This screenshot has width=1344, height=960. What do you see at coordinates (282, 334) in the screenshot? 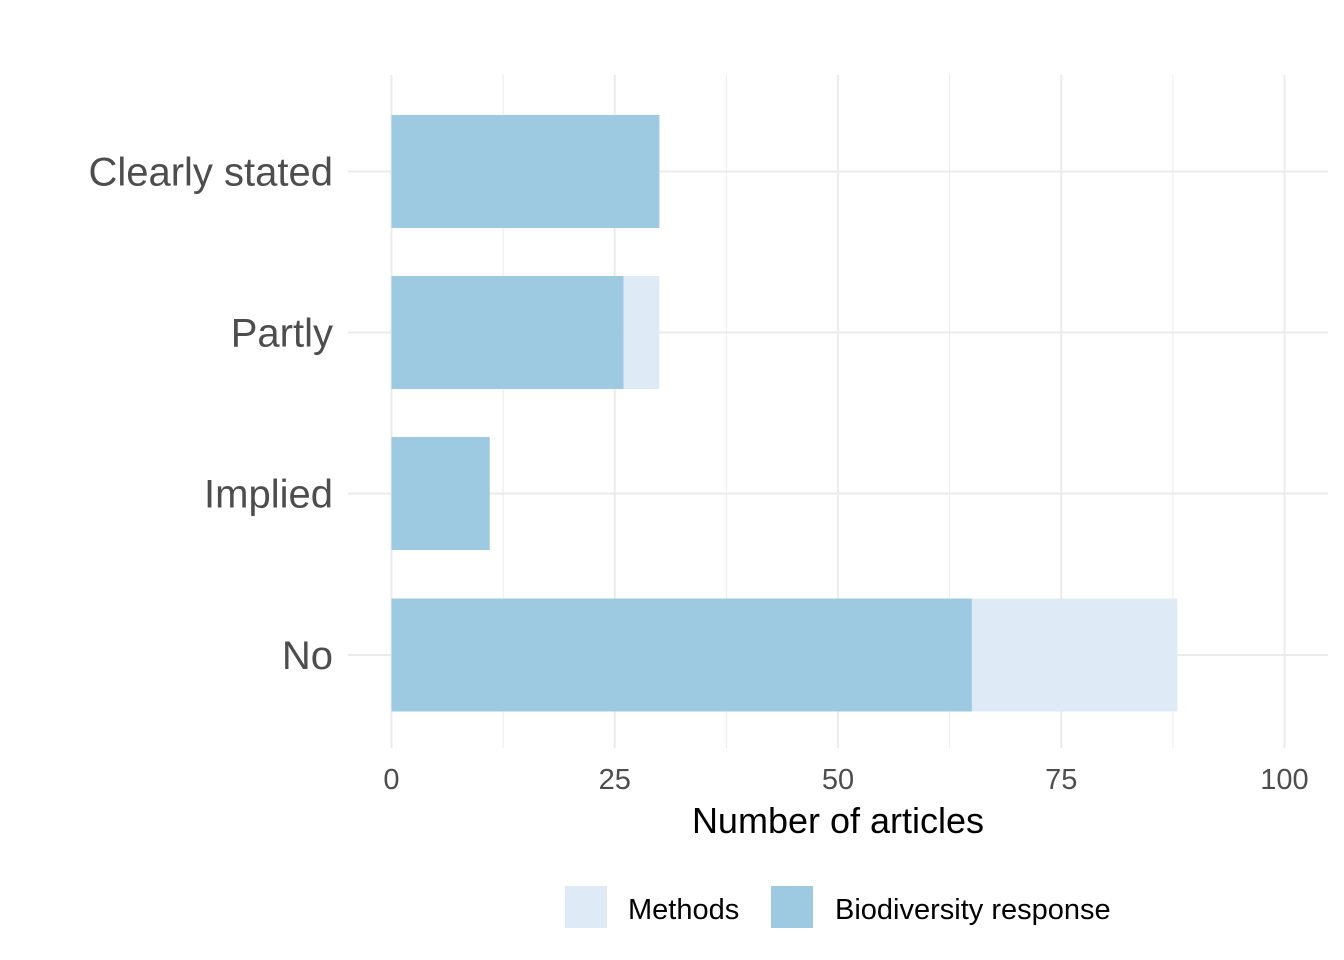
I see `y-tick-label: Partly` at bounding box center [282, 334].